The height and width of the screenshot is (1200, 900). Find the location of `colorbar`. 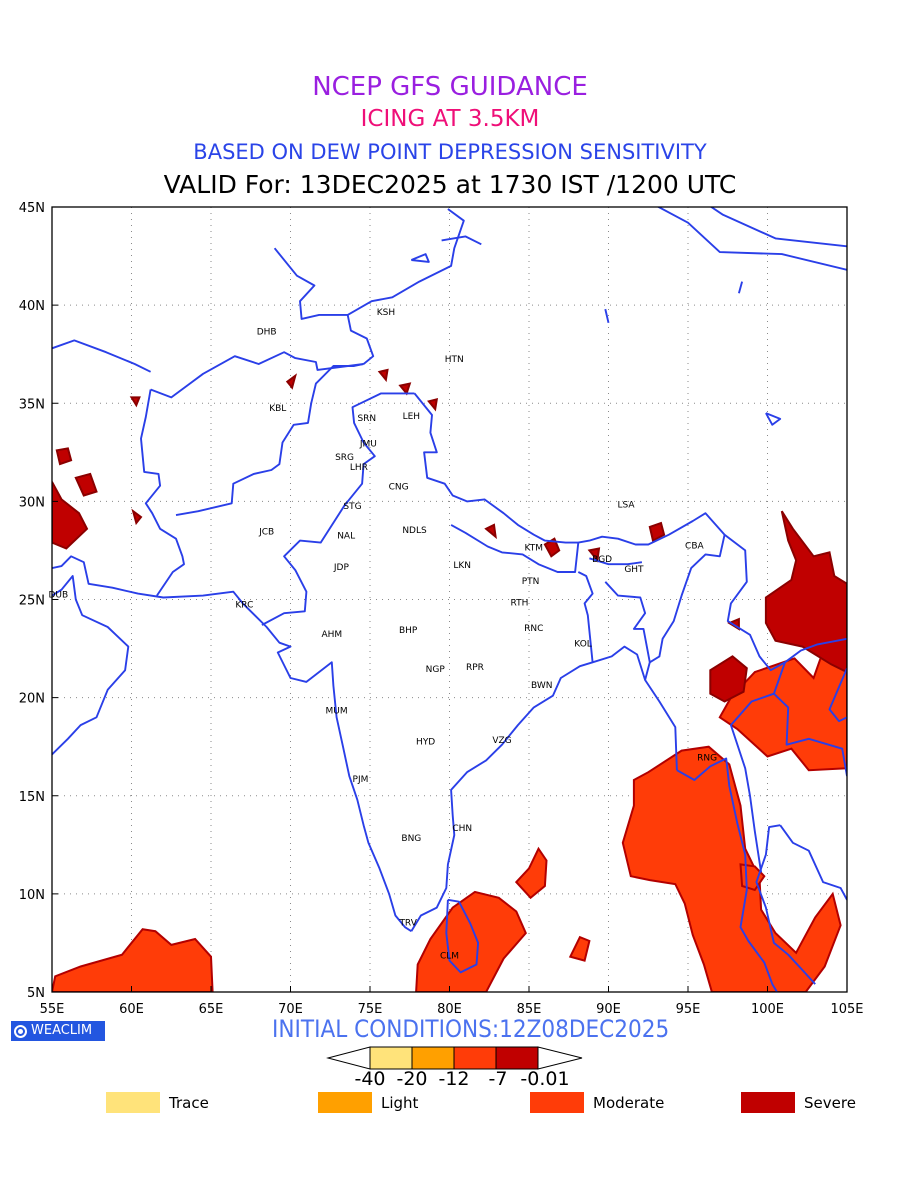

colorbar is located at coordinates (454, 1058).